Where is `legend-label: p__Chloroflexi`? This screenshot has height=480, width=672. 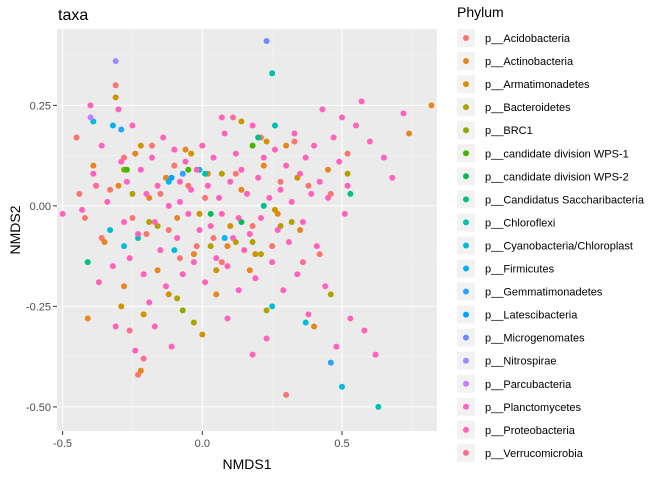
legend-label: p__Chloroflexi is located at coordinates (520, 223).